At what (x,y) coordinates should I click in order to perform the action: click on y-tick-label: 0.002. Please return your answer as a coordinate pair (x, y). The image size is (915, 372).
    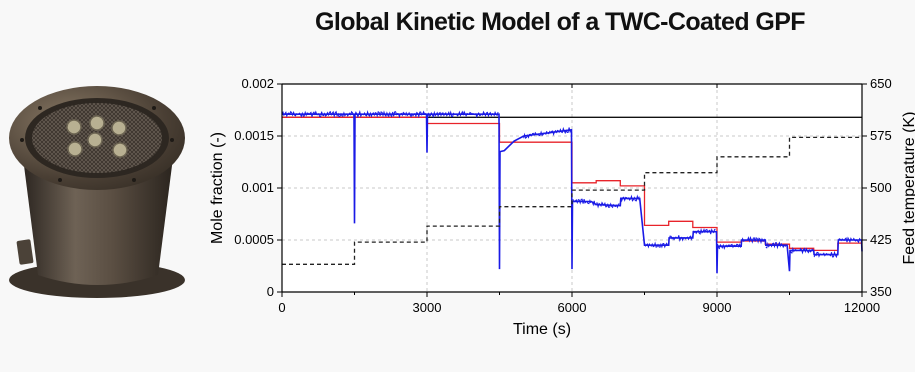
    Looking at the image, I should click on (257, 83).